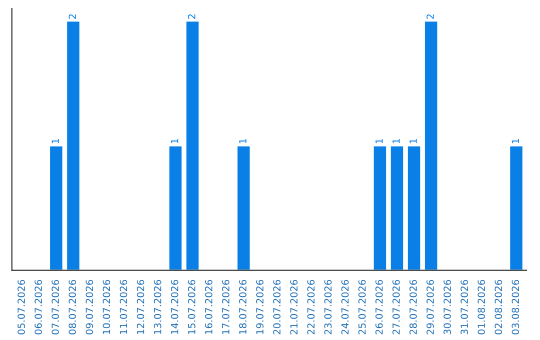 This screenshot has width=540, height=340. Describe the element at coordinates (379, 307) in the screenshot. I see `x-tick-label: 26.07.2026` at that location.